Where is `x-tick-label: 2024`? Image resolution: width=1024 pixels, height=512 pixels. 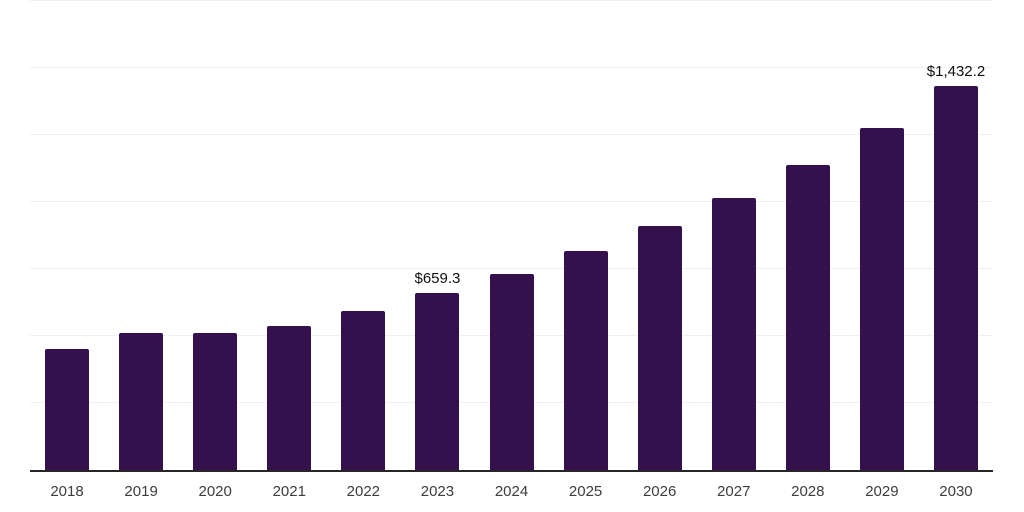
x-tick-label: 2024 is located at coordinates (511, 491).